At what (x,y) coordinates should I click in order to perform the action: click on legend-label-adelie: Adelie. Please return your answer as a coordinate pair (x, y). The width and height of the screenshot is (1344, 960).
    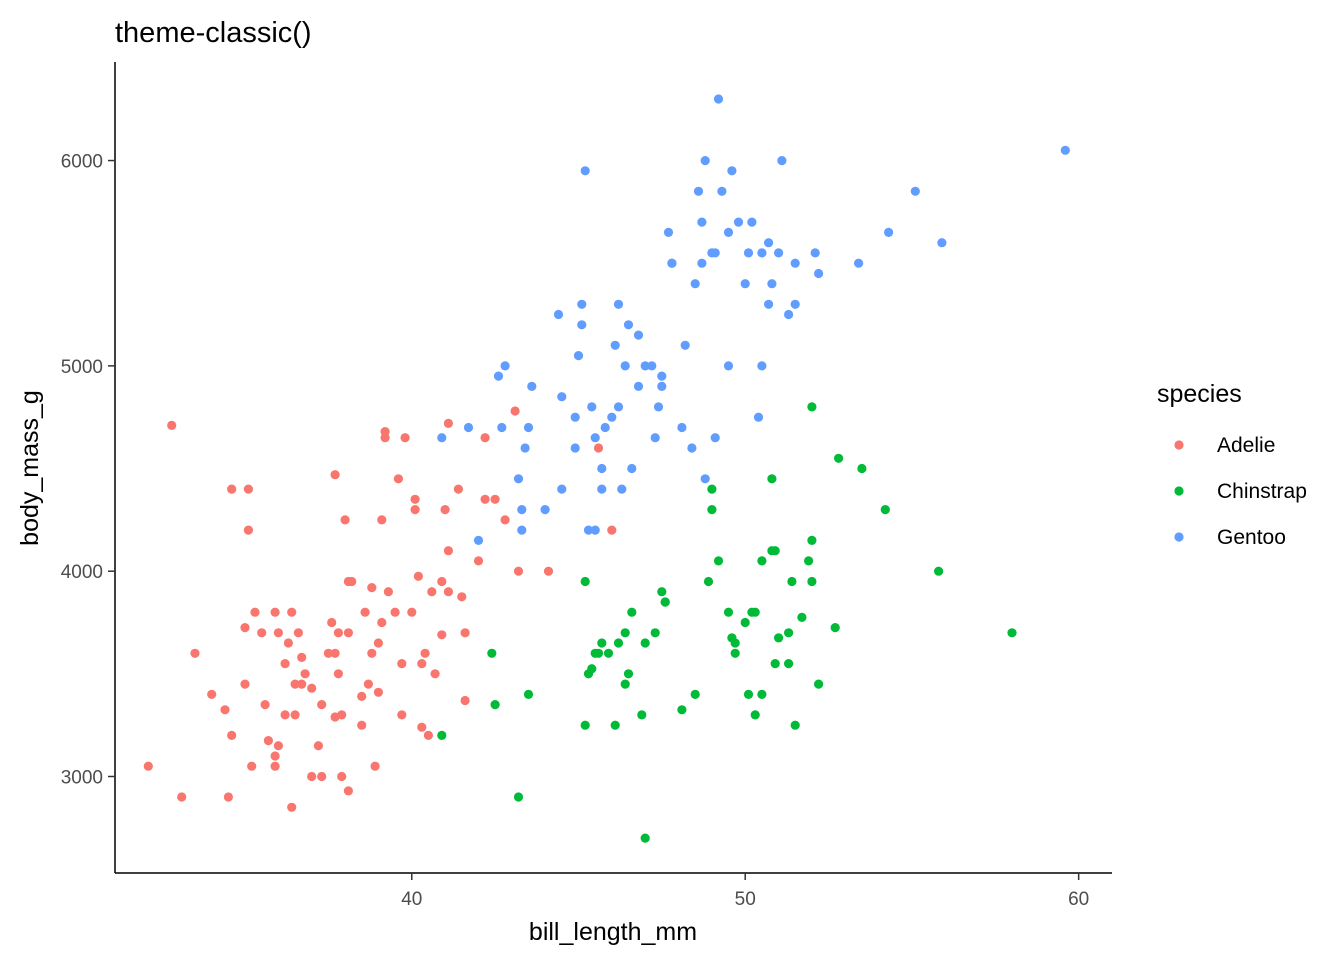
    Looking at the image, I should click on (1246, 445).